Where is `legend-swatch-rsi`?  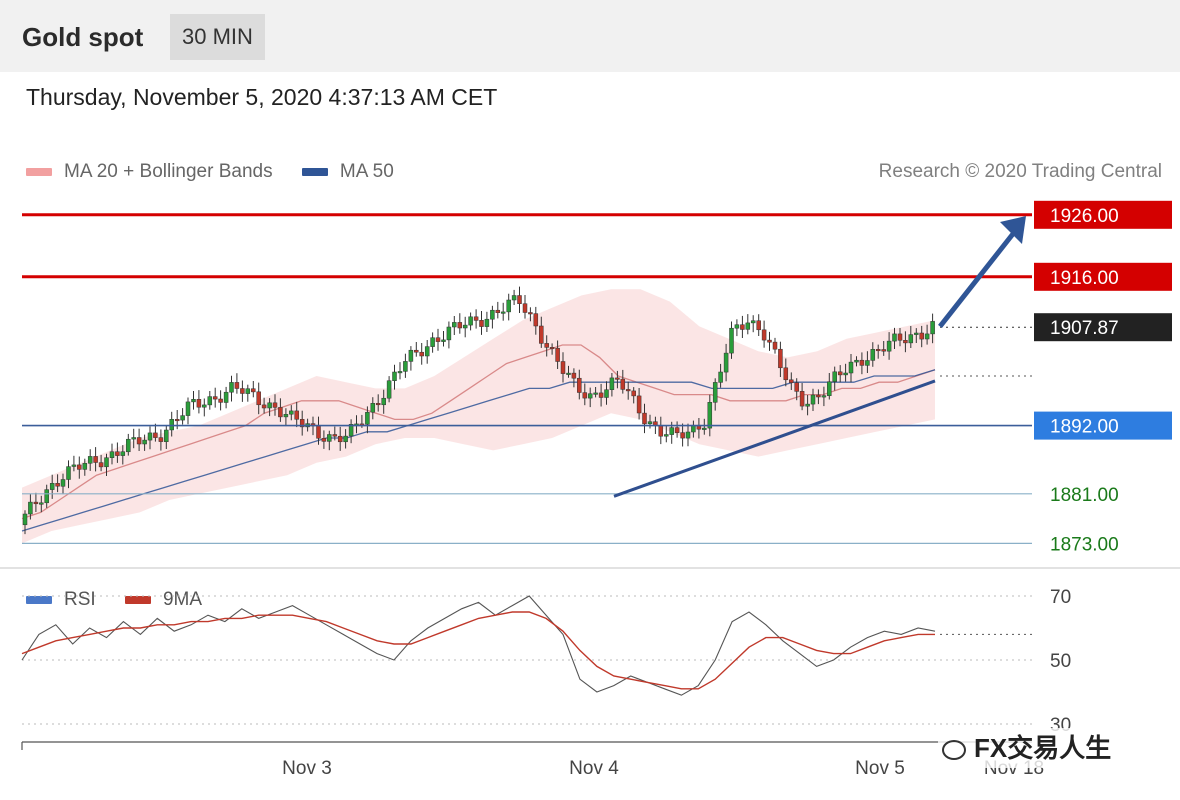 legend-swatch-rsi is located at coordinates (39, 600).